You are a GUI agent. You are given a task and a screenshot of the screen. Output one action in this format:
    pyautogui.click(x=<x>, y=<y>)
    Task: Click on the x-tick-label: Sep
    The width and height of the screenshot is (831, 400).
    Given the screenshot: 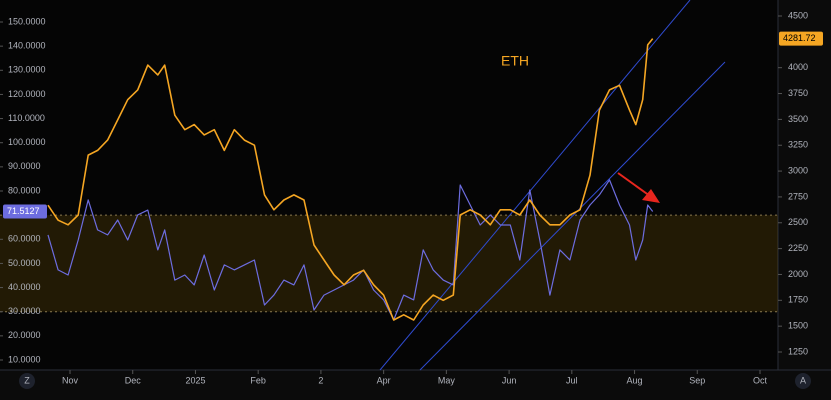 What is the action you would take?
    pyautogui.click(x=697, y=380)
    